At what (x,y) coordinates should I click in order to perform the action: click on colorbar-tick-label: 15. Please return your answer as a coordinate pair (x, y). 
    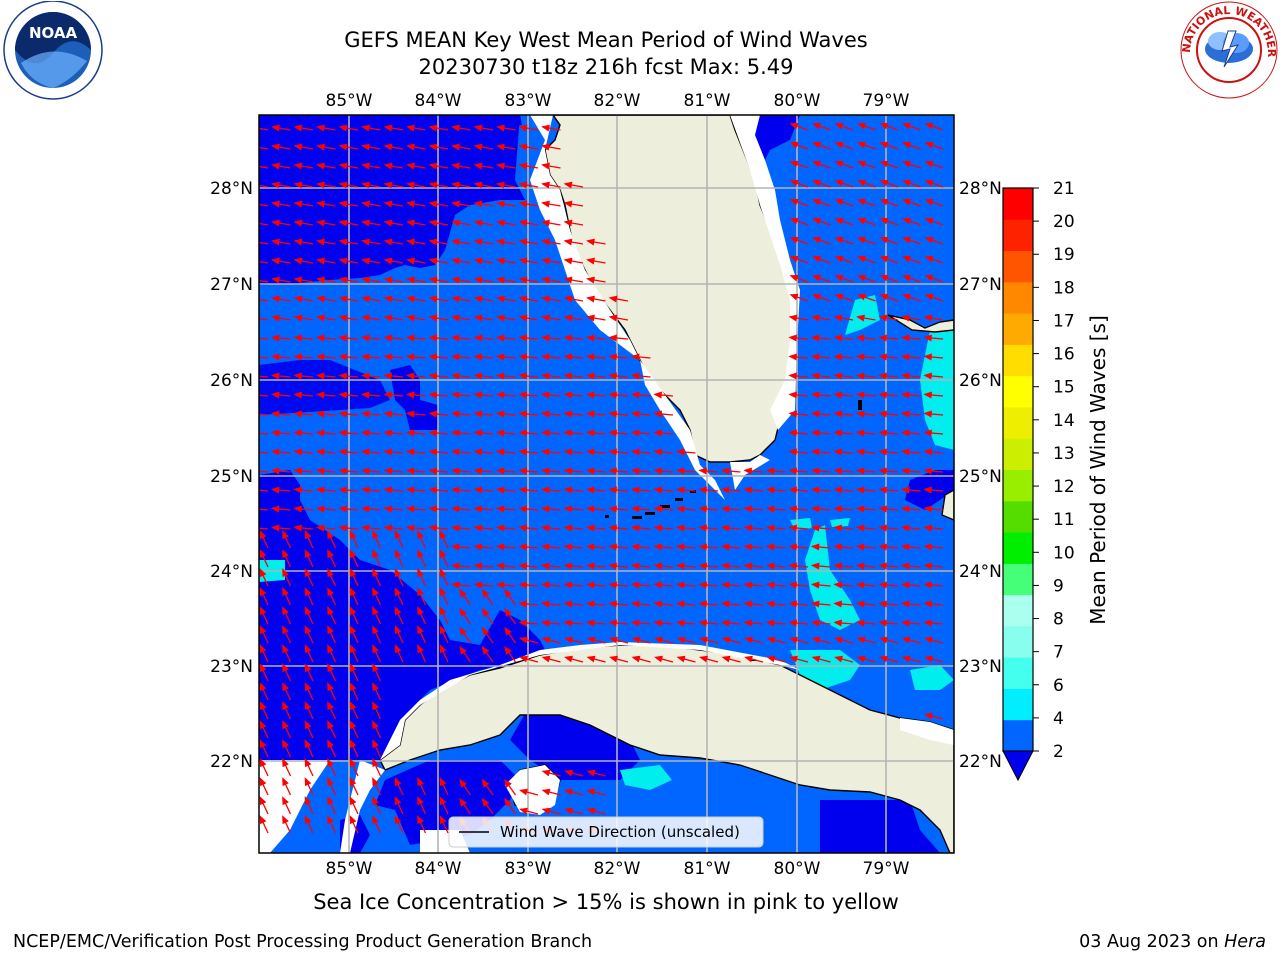
    Looking at the image, I should click on (1064, 388).